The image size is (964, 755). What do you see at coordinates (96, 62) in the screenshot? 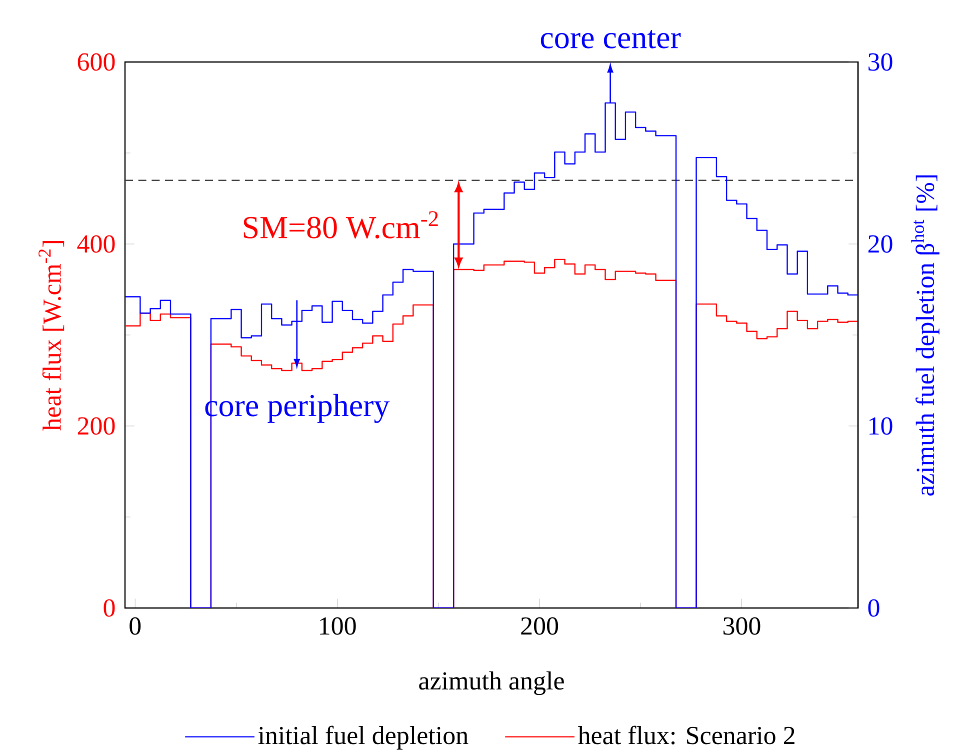
I see `y-tick-label: 600` at bounding box center [96, 62].